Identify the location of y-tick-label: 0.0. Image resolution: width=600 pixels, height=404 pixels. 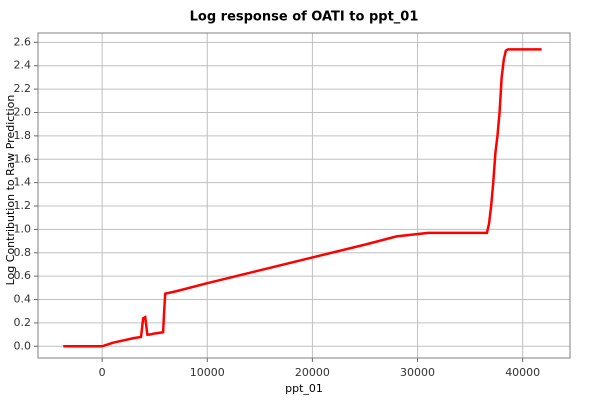
(23, 345).